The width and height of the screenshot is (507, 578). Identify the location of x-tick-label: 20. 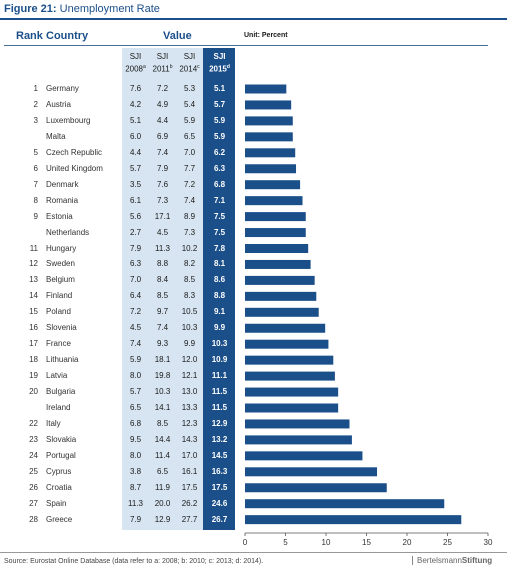
(407, 542).